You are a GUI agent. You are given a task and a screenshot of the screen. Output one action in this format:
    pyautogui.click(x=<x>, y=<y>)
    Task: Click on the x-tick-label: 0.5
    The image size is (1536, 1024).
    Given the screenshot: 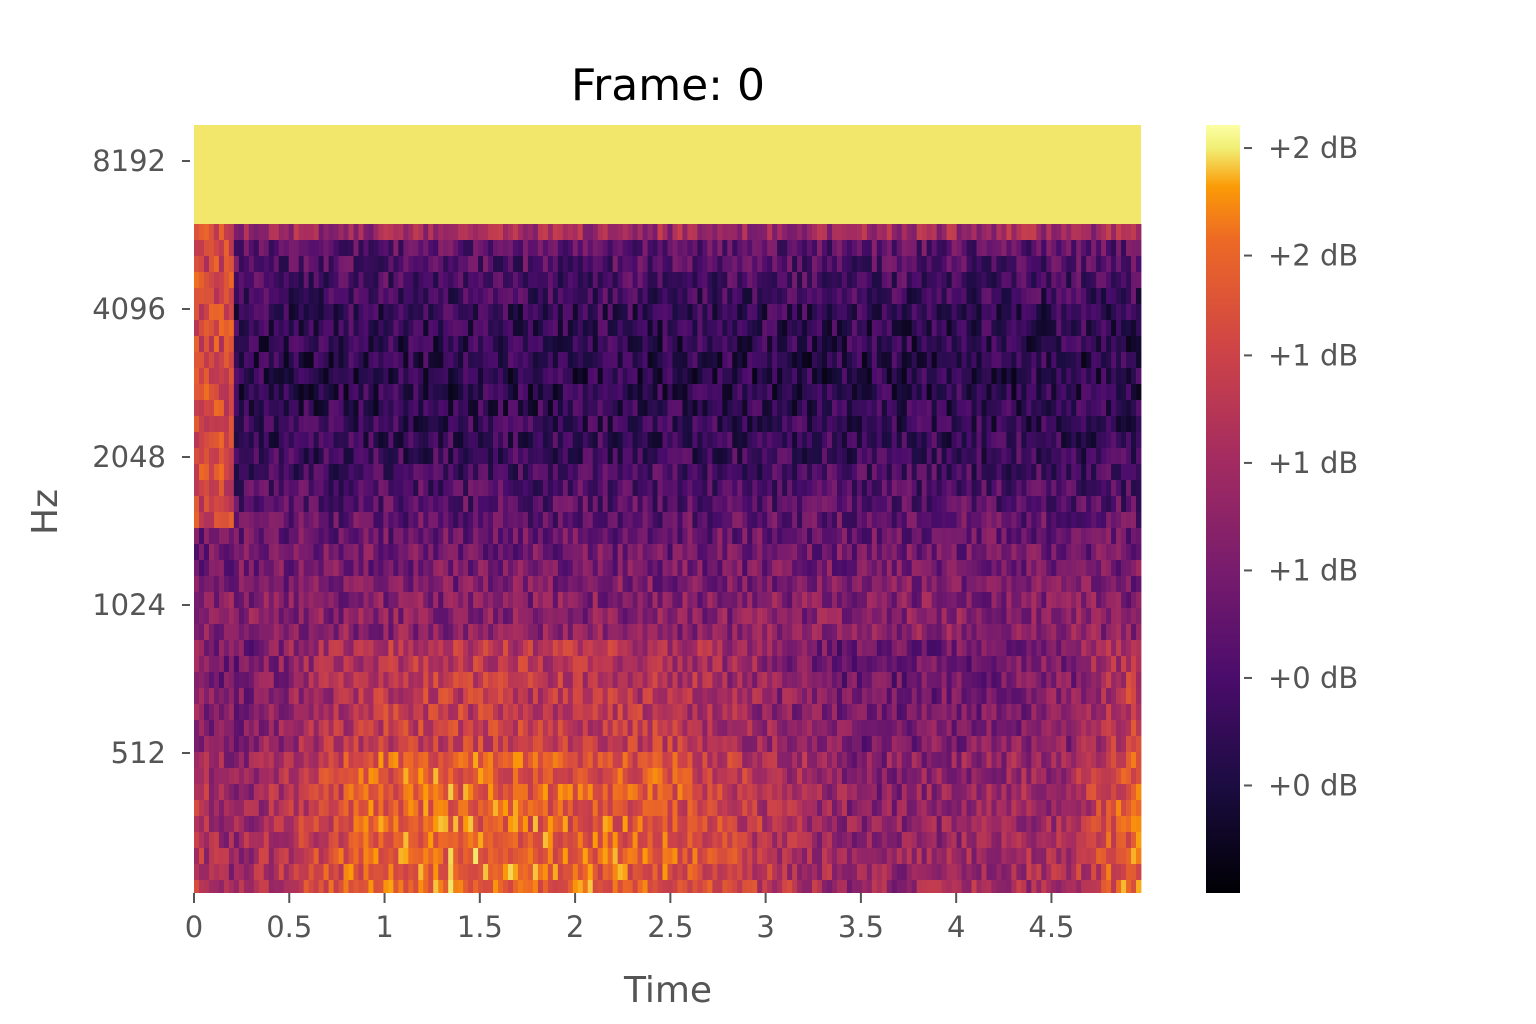 What is the action you would take?
    pyautogui.click(x=289, y=927)
    